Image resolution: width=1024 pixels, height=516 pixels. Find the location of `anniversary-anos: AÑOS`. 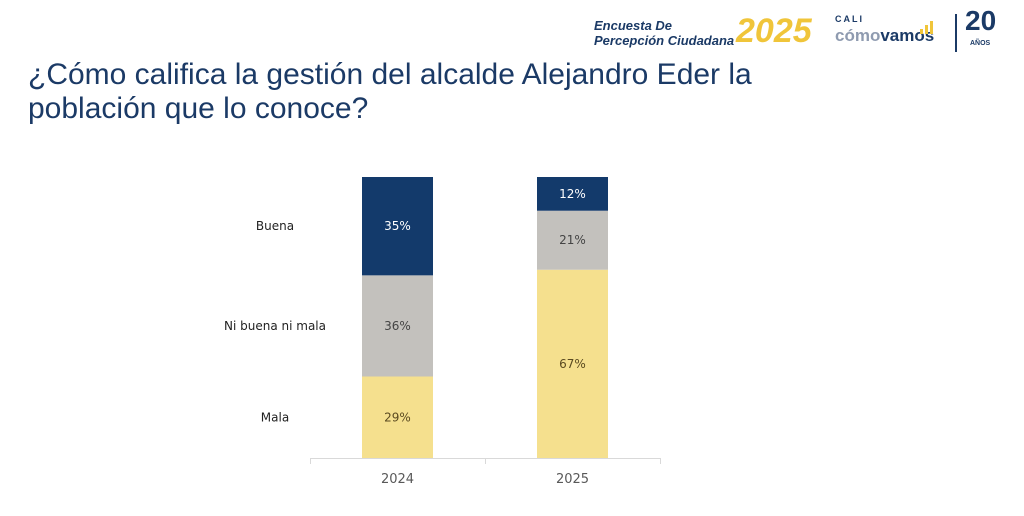

anniversary-anos: AÑOS is located at coordinates (980, 43).